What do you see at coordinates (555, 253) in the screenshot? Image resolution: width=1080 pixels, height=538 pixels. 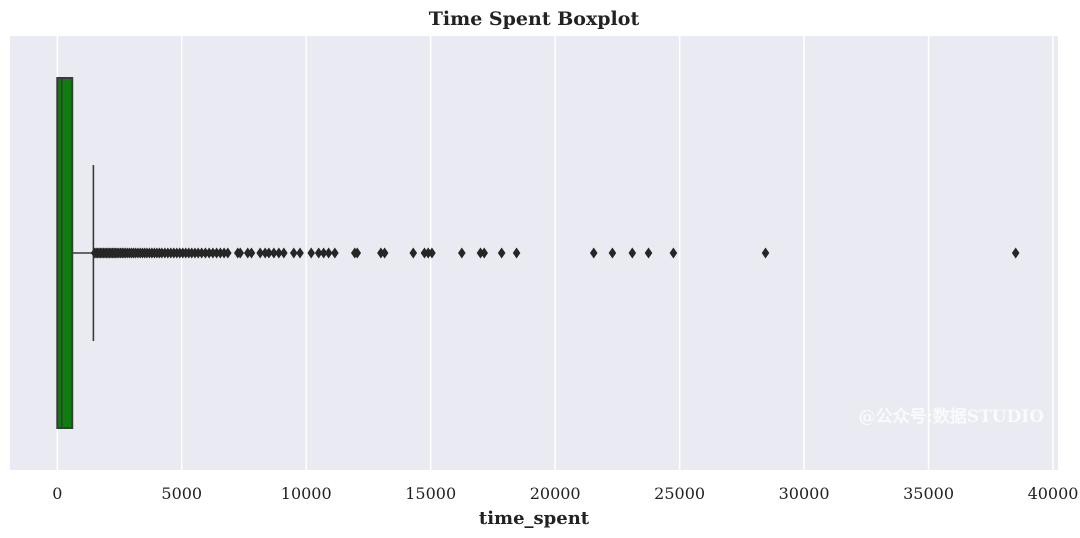 I see `outliers` at bounding box center [555, 253].